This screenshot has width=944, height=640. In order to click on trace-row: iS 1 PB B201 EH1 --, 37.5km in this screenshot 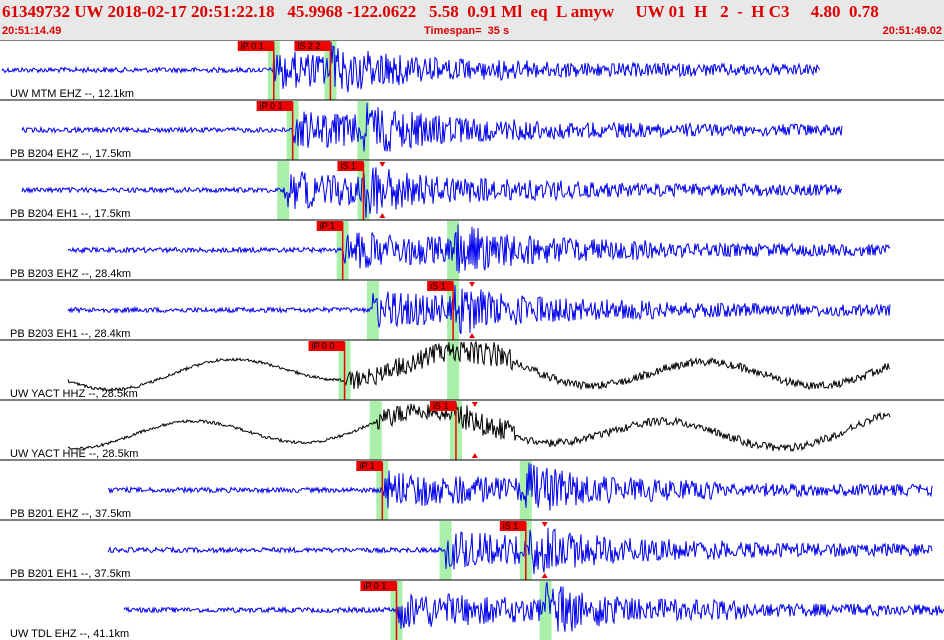, I will do `click(472, 549)`.